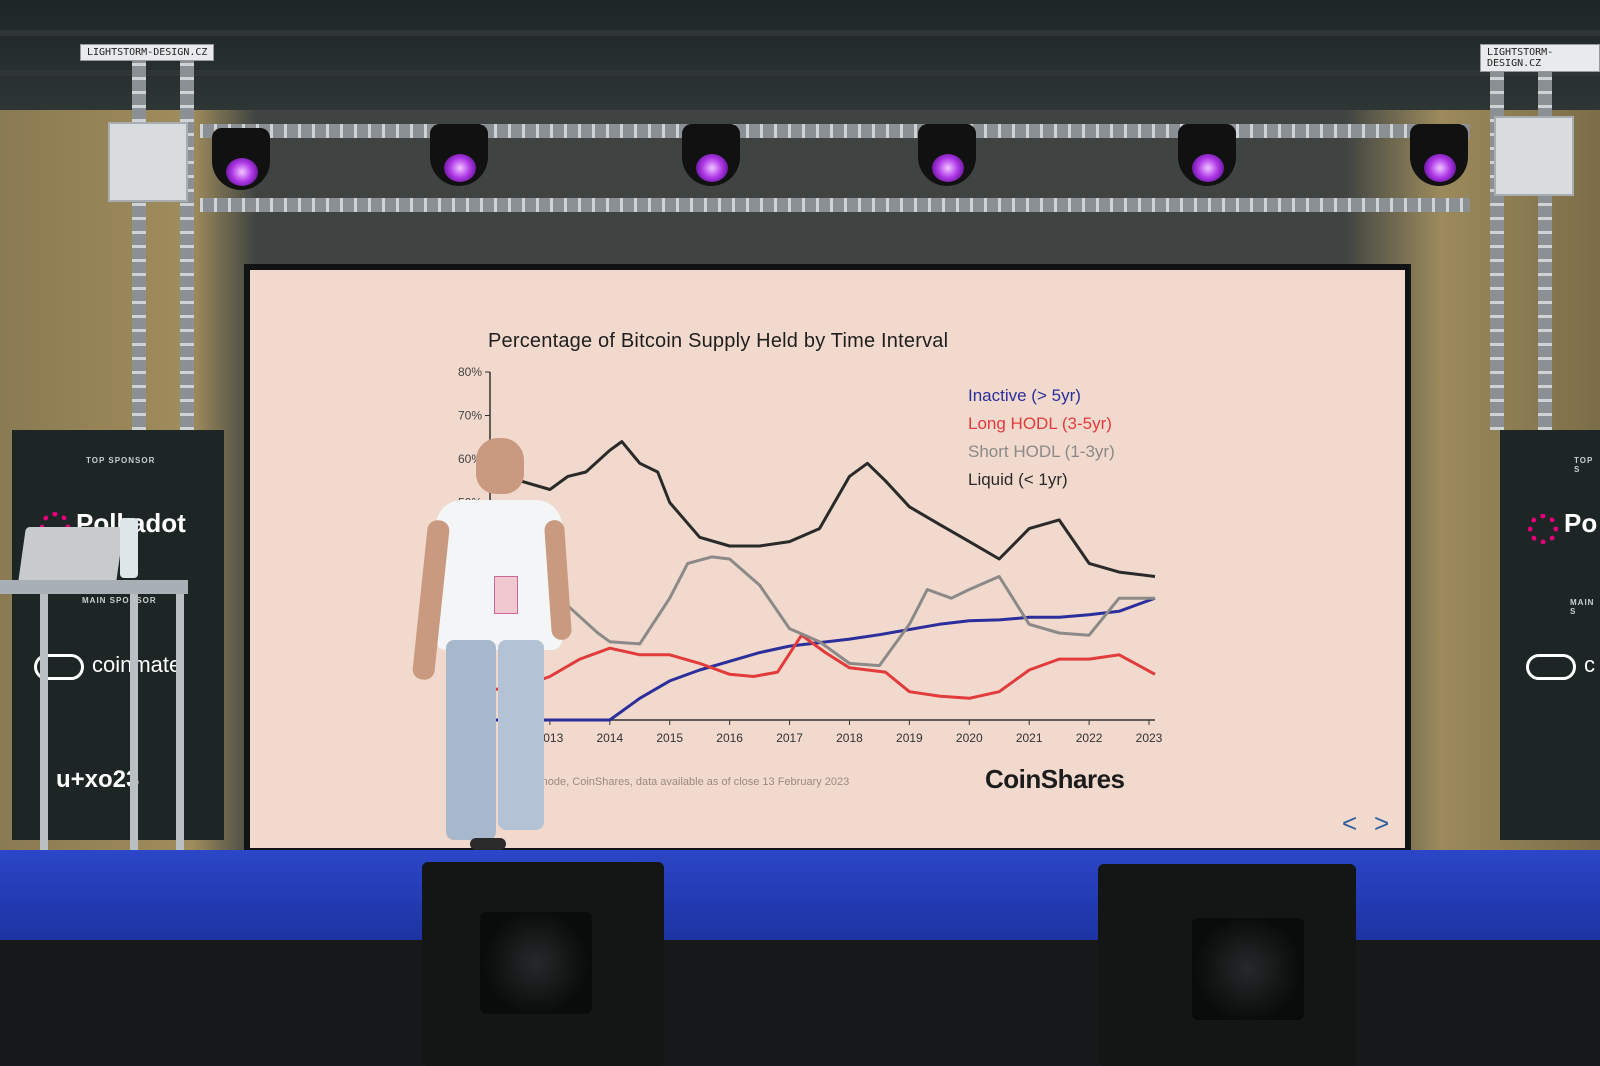 This screenshot has height=1066, width=1600. I want to click on banner-caption: TOP S, so click(1584, 465).